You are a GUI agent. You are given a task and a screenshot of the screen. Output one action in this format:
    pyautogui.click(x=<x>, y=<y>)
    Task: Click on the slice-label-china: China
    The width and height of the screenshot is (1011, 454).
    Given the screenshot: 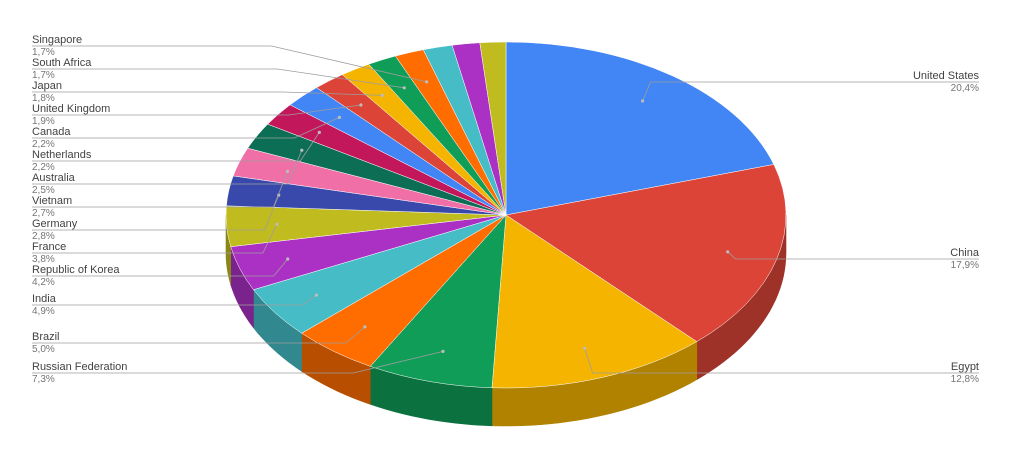 What is the action you would take?
    pyautogui.click(x=965, y=253)
    